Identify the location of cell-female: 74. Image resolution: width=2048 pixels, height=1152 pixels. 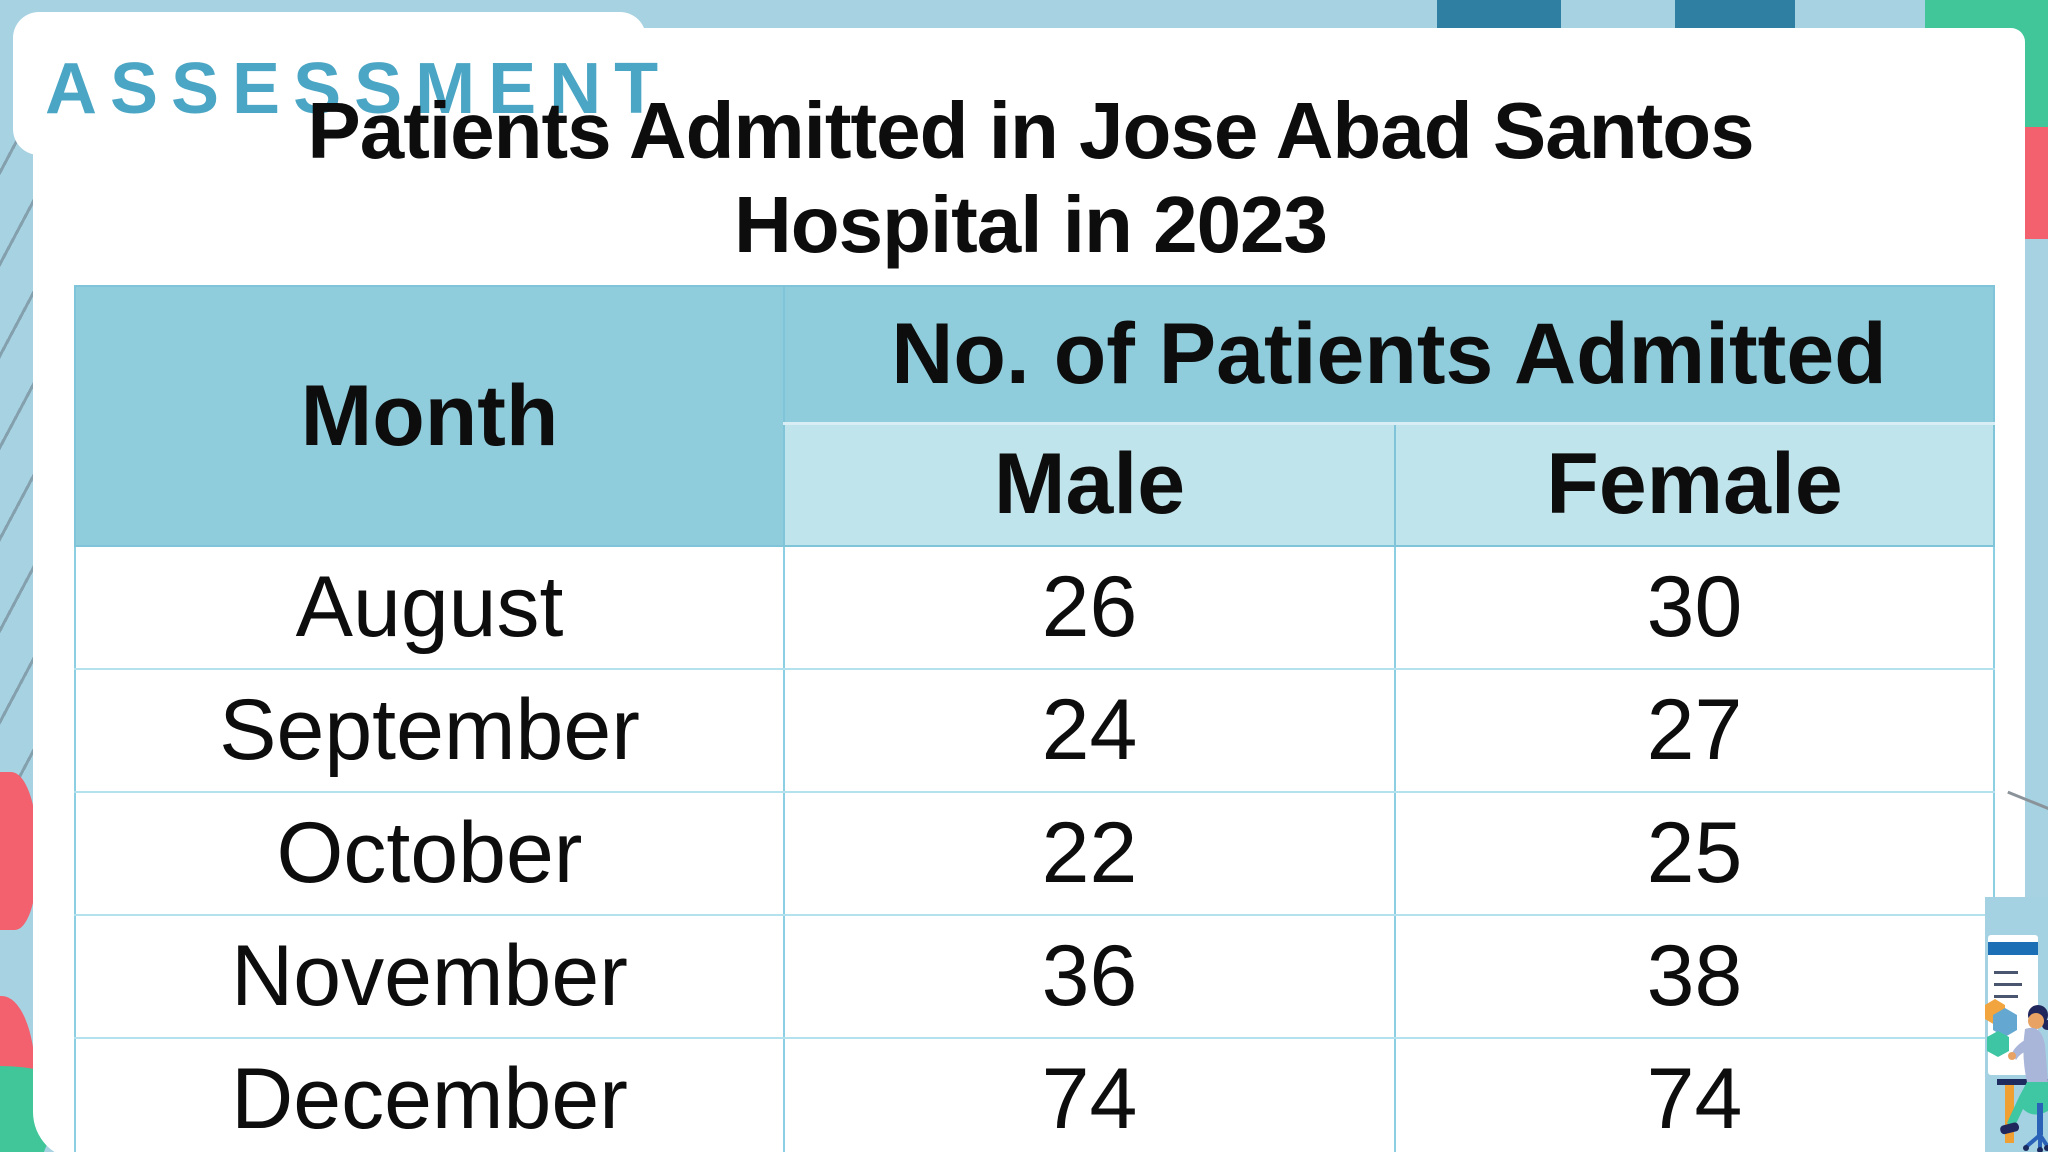
(1694, 1094).